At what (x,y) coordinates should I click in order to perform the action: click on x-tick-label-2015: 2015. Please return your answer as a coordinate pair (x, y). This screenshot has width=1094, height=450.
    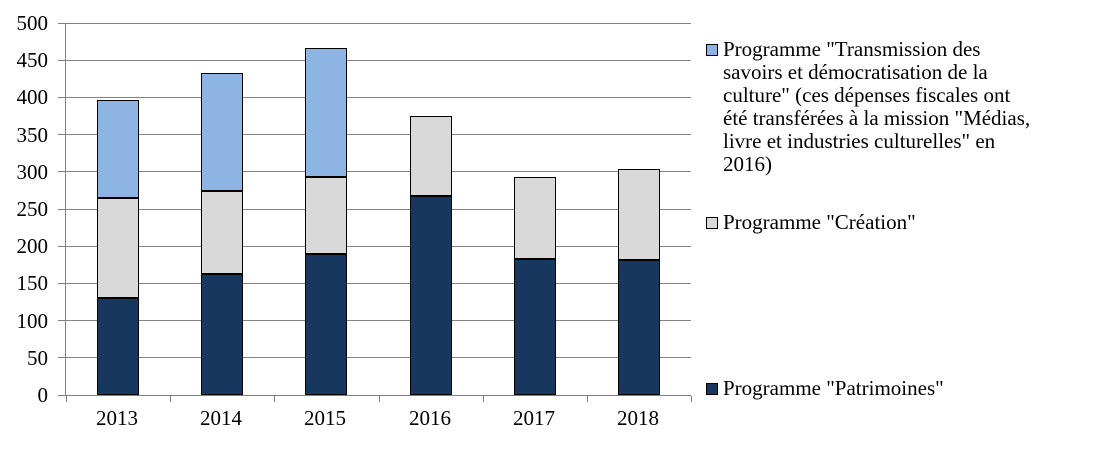
    Looking at the image, I should click on (325, 418).